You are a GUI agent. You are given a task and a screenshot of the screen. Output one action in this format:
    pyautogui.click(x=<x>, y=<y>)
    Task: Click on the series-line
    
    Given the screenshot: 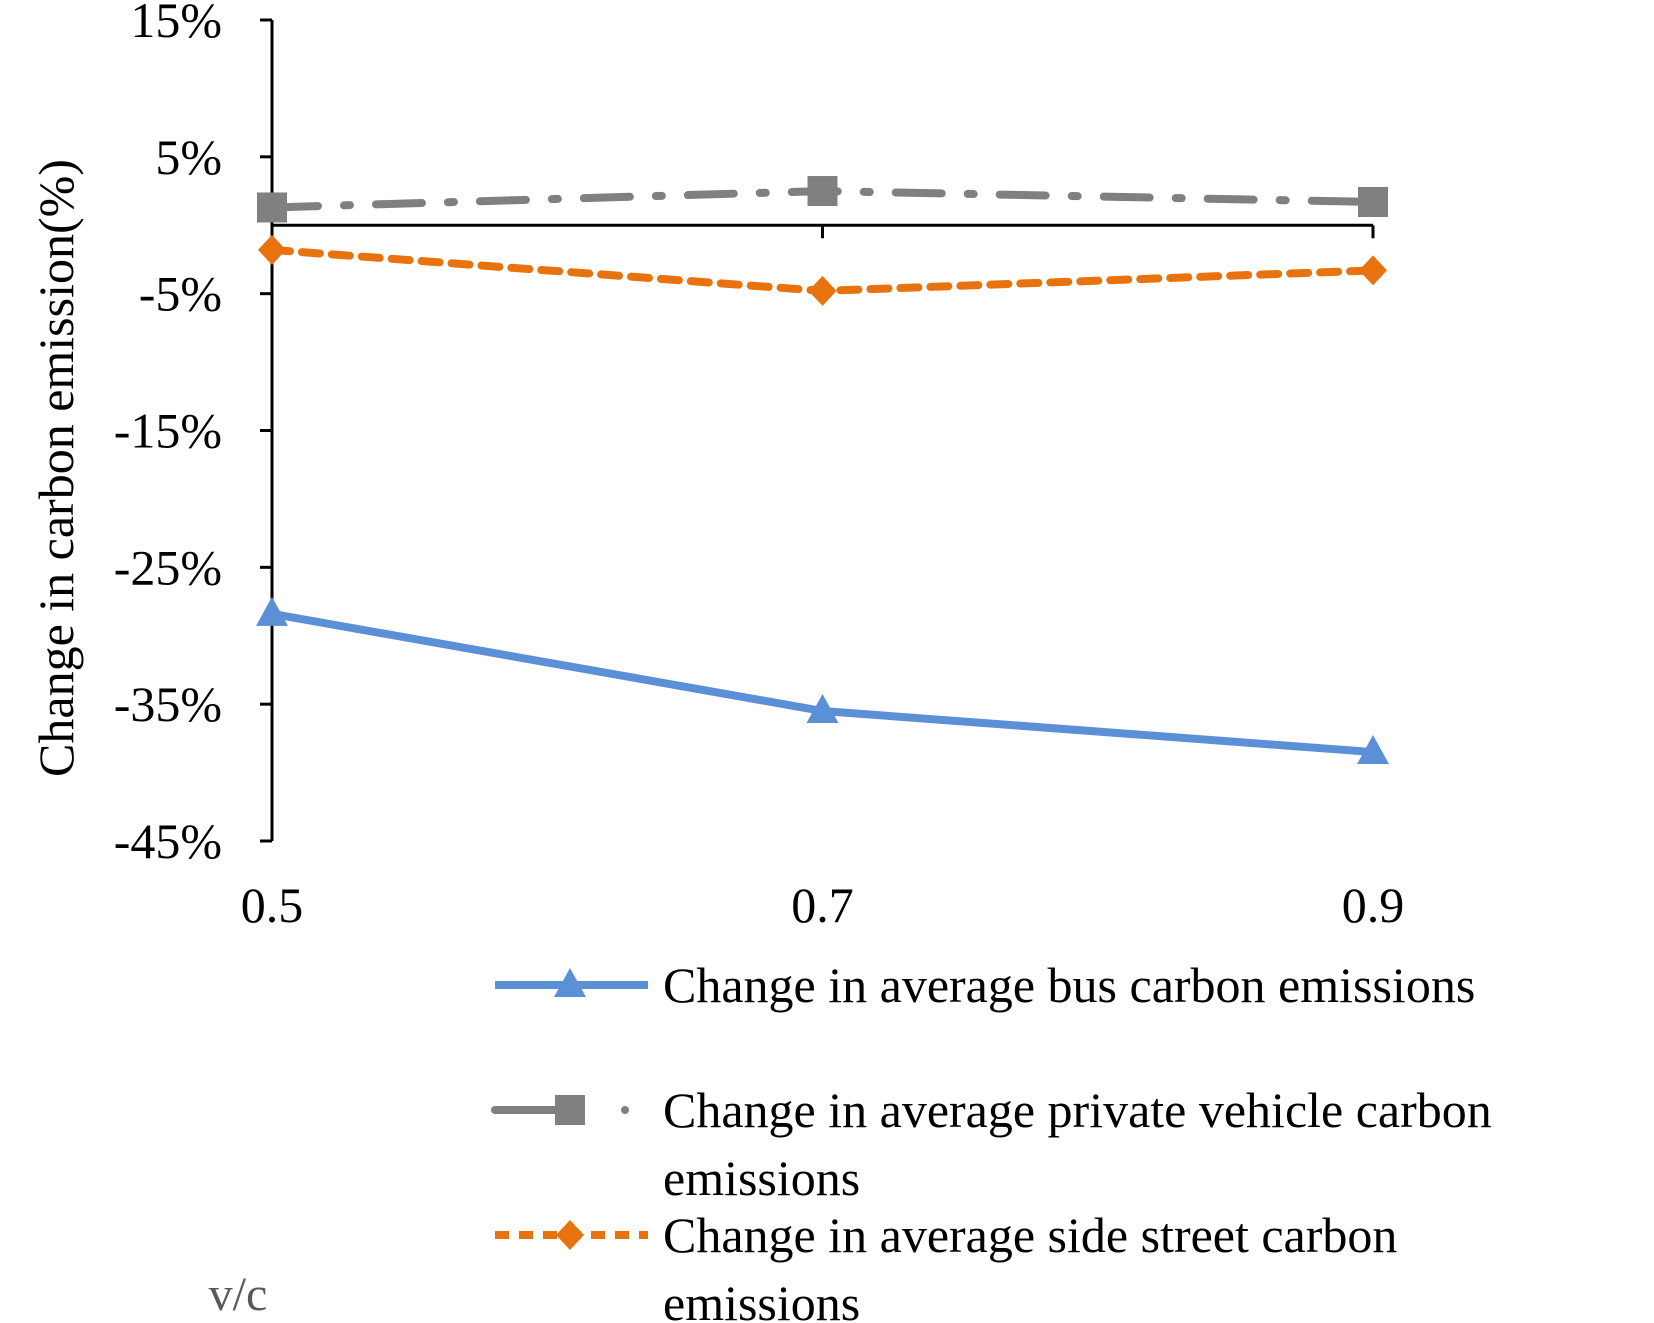 What is the action you would take?
    pyautogui.click(x=822, y=683)
    